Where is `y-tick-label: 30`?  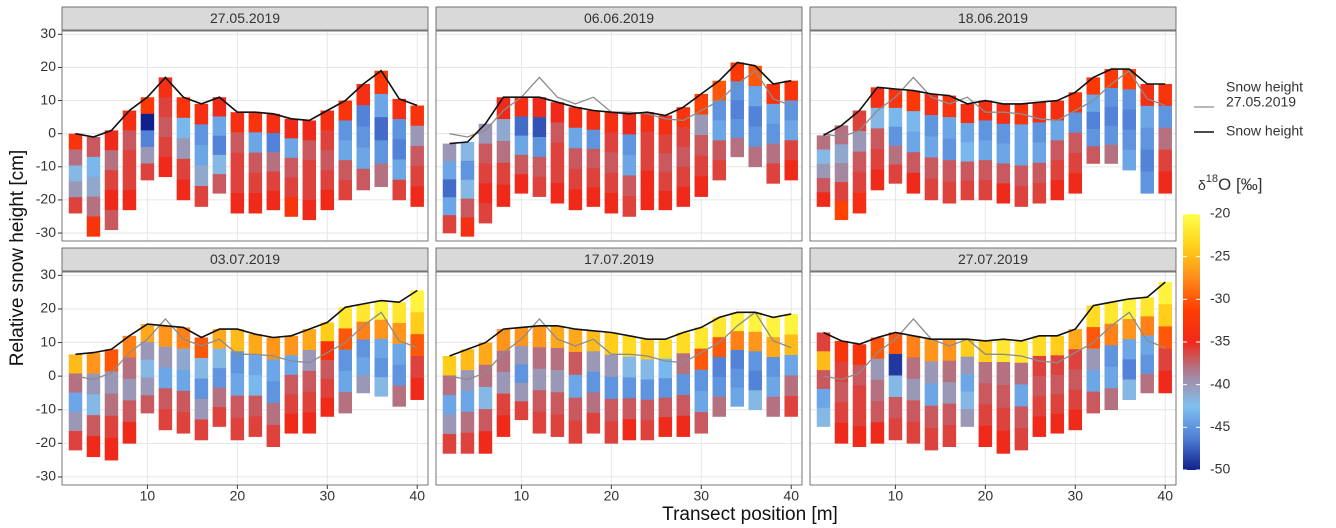
y-tick-label: 30 is located at coordinates (48, 274).